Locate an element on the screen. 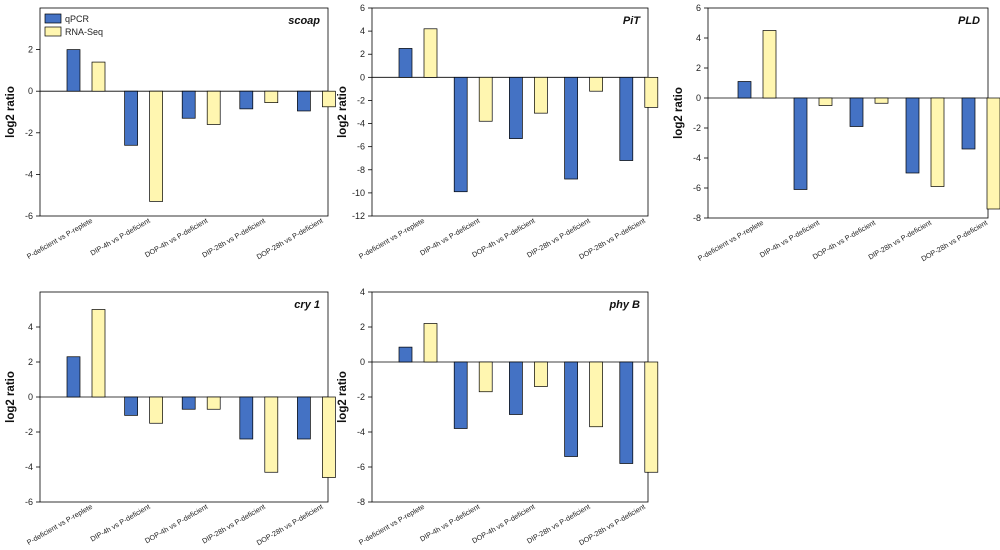 The height and width of the screenshot is (550, 1000). gene-title: PLD is located at coordinates (969, 21).